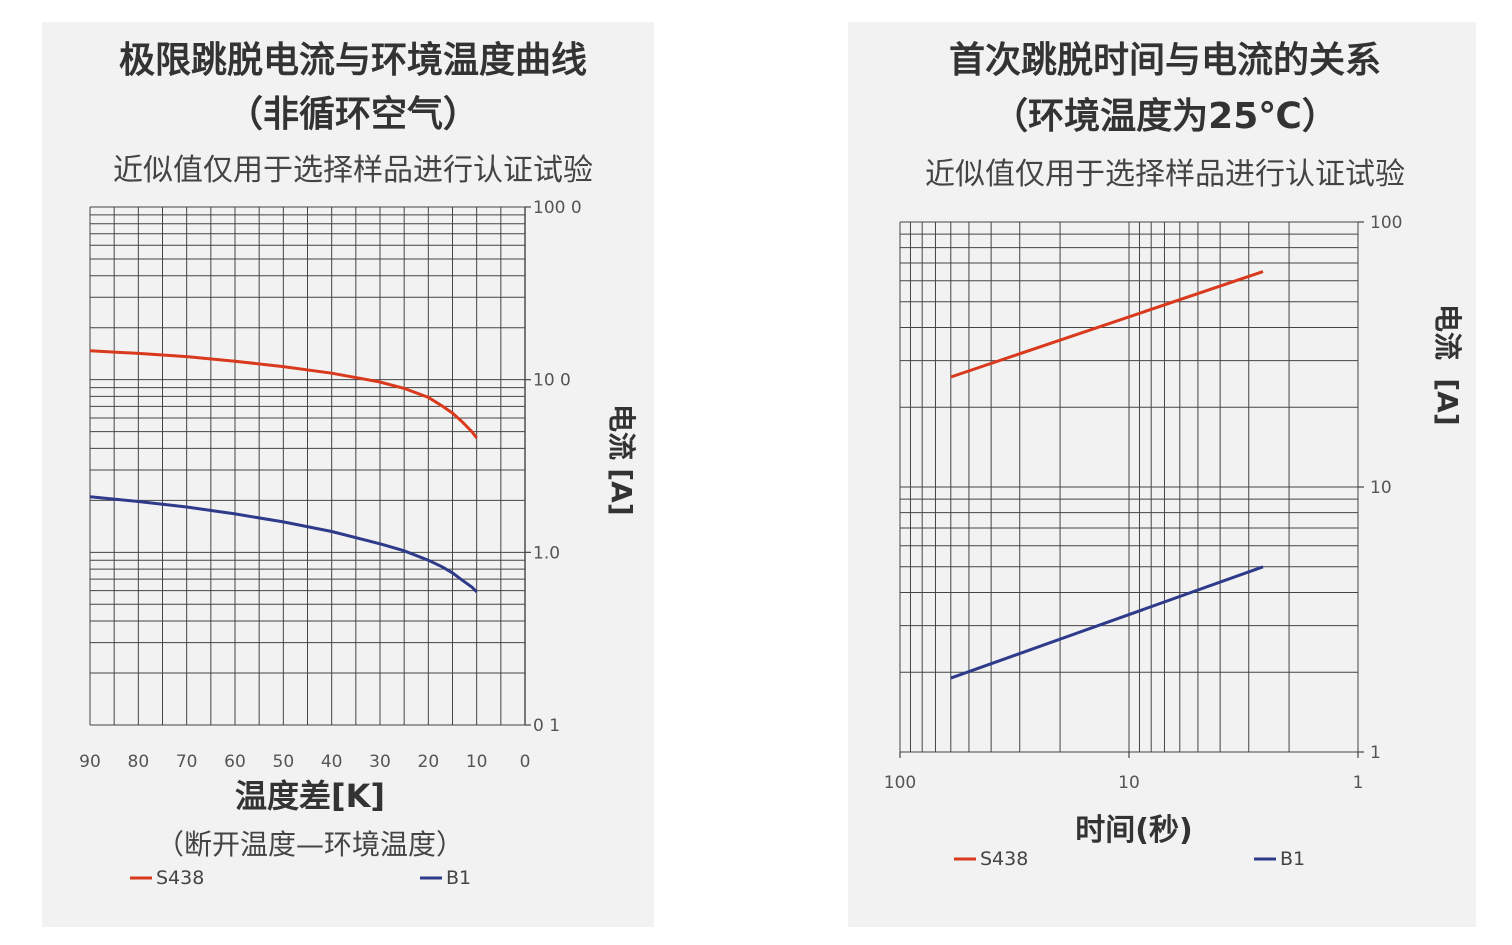  What do you see at coordinates (139, 762) in the screenshot?
I see `x-tick-label: 80` at bounding box center [139, 762].